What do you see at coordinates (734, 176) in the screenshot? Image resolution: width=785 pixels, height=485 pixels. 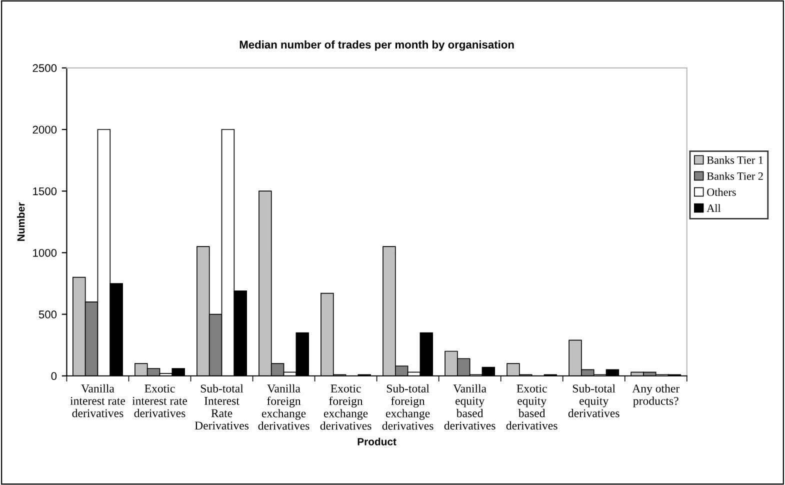 I see `legend-label: Banks Tier 2` at bounding box center [734, 176].